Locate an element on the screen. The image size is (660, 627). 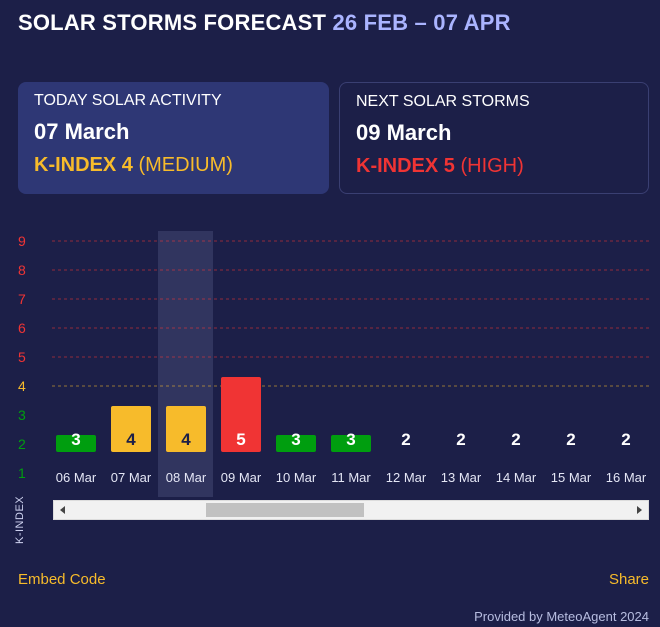
next-level: (HIGH) is located at coordinates (492, 166).